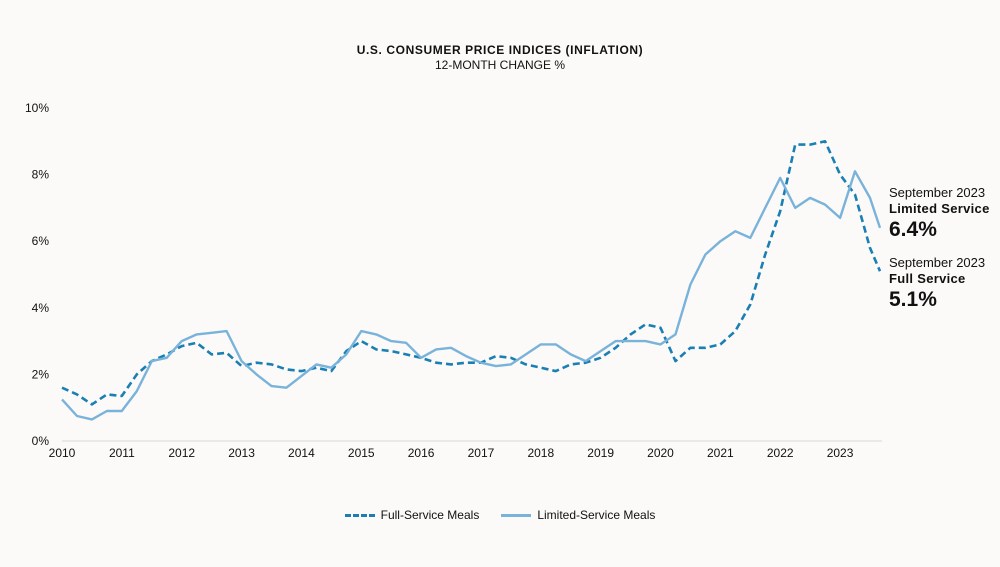 This screenshot has height=567, width=1000. I want to click on x-tick-label: 2011, so click(122, 453).